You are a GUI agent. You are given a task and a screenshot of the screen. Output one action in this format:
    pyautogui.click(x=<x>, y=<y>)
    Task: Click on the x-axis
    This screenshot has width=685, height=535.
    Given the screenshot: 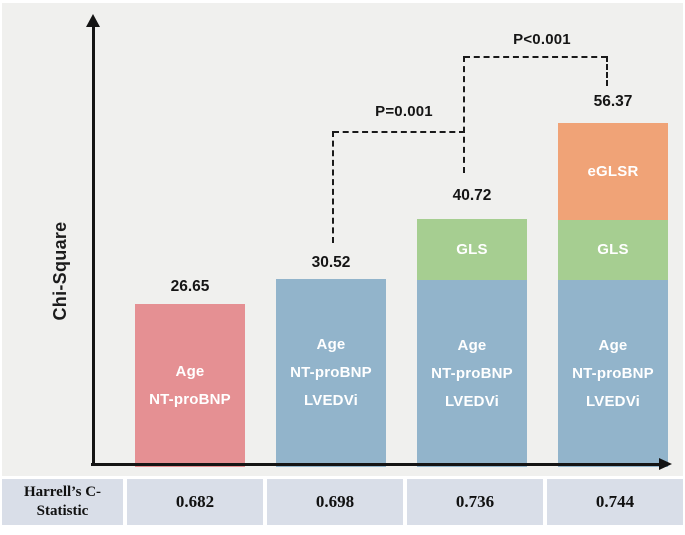 What is the action you would take?
    pyautogui.click(x=376, y=464)
    